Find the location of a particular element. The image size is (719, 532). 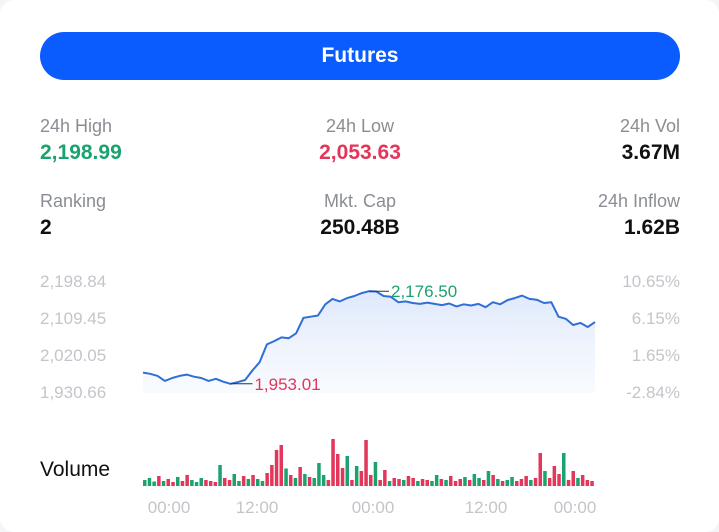

stat-label: 24h Inflow is located at coordinates (638, 201).